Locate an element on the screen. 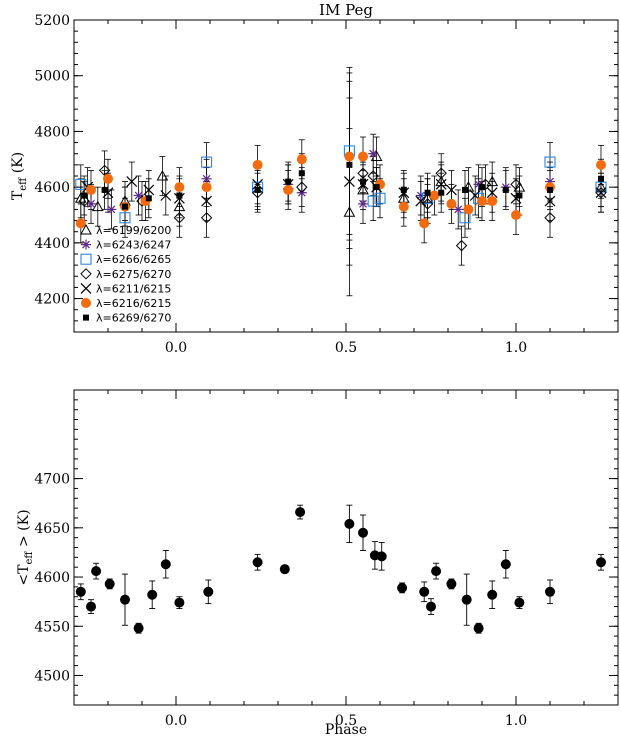  legend-label: λ=6275/6270 is located at coordinates (133, 274).